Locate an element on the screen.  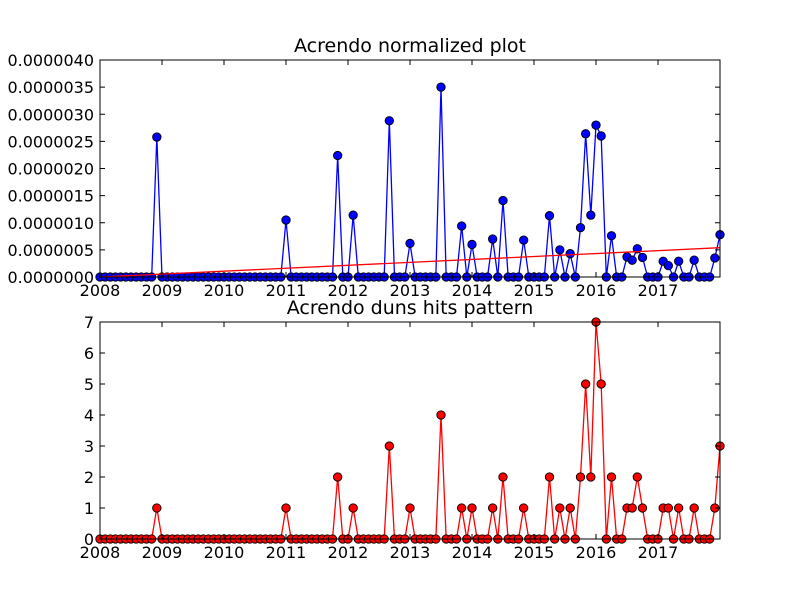
y-tick-label: 0.0000000 is located at coordinates (50, 277).